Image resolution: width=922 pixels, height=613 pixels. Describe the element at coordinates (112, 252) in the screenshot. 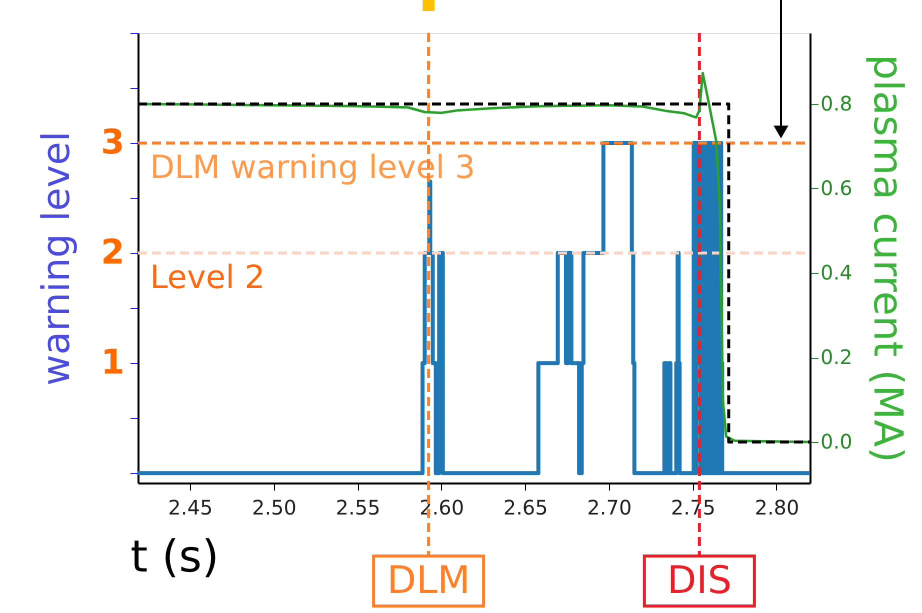

I see `y-tick-label: 2` at that location.